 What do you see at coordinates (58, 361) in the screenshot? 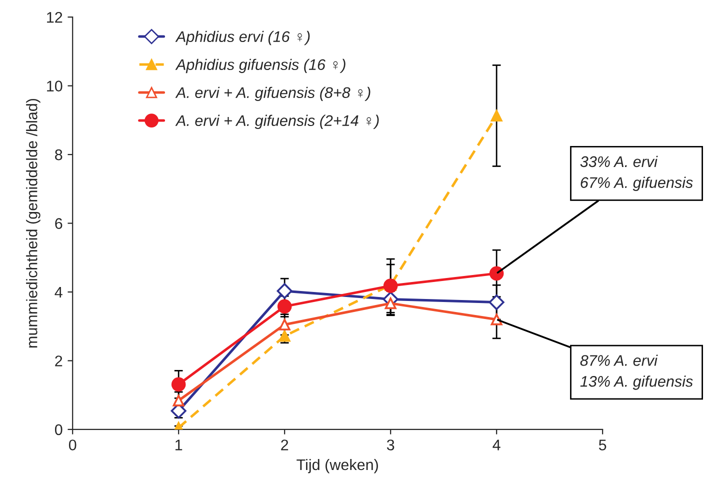
I see `y-tick-label: 2` at bounding box center [58, 361].